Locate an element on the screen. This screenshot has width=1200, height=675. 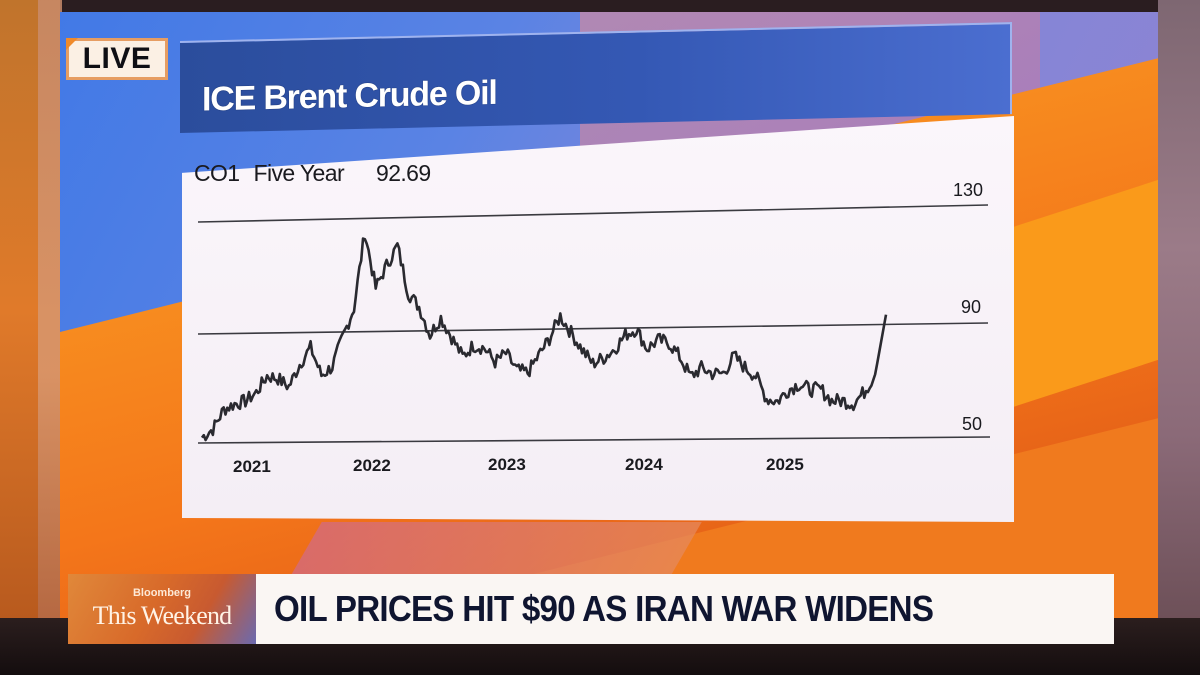
headline-text: OIL PRICES HIT $90 AS IRAN WAR WIDENS is located at coordinates (604, 608).